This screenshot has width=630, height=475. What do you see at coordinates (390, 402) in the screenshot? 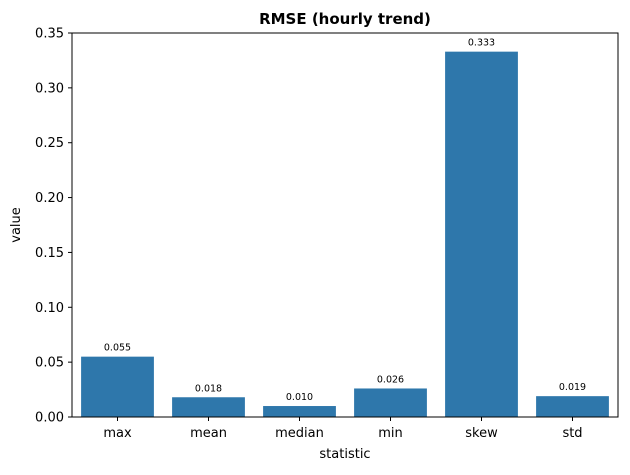
I see `bar-min` at bounding box center [390, 402].